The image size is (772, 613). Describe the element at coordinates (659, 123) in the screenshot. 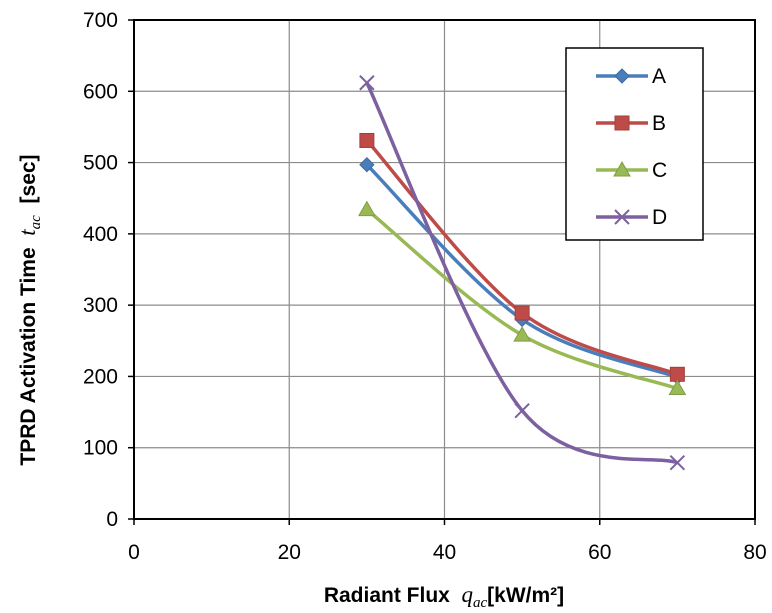

I see `legend-label: B` at that location.